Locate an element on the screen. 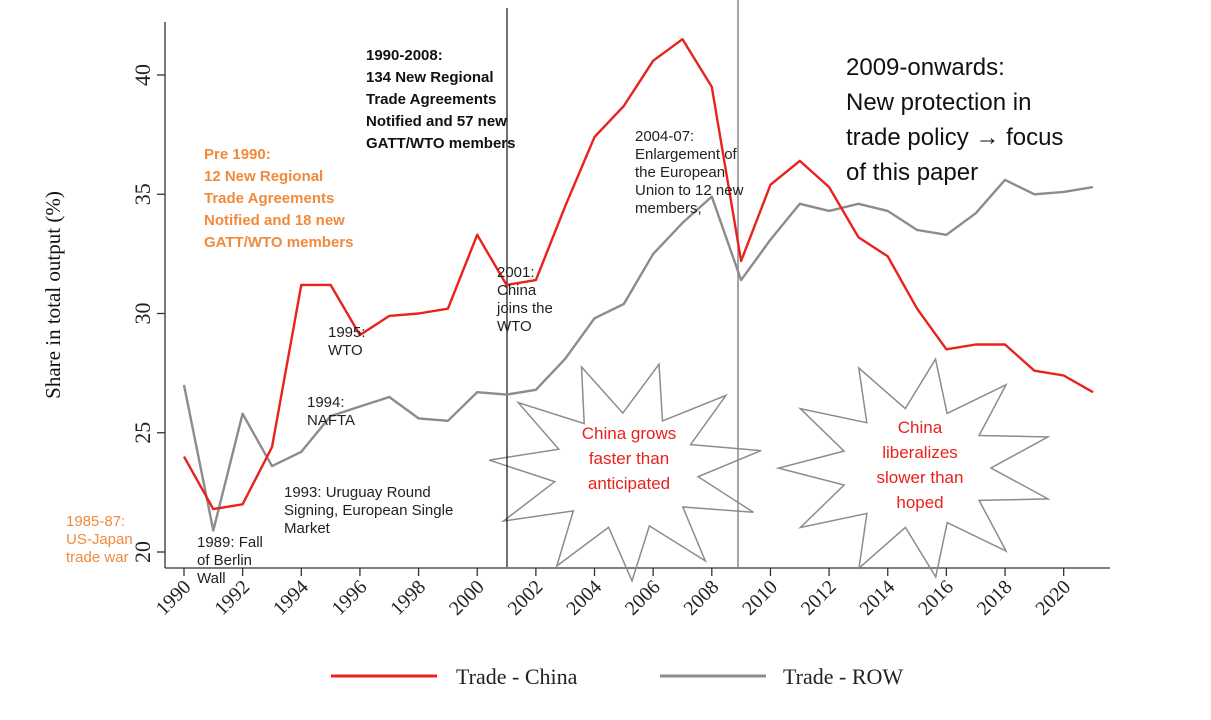 The width and height of the screenshot is (1211, 720). x-tick-label: 1996 is located at coordinates (350, 598).